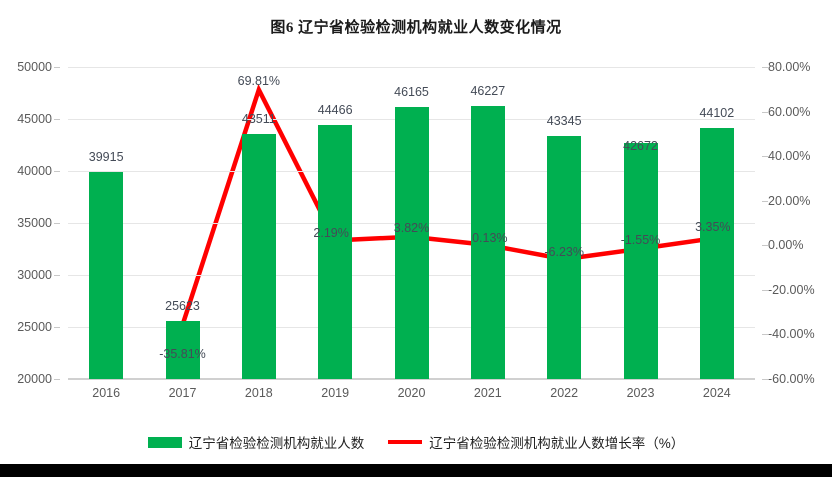 The image size is (832, 477). I want to click on x-axis-tick: 2018, so click(258, 393).